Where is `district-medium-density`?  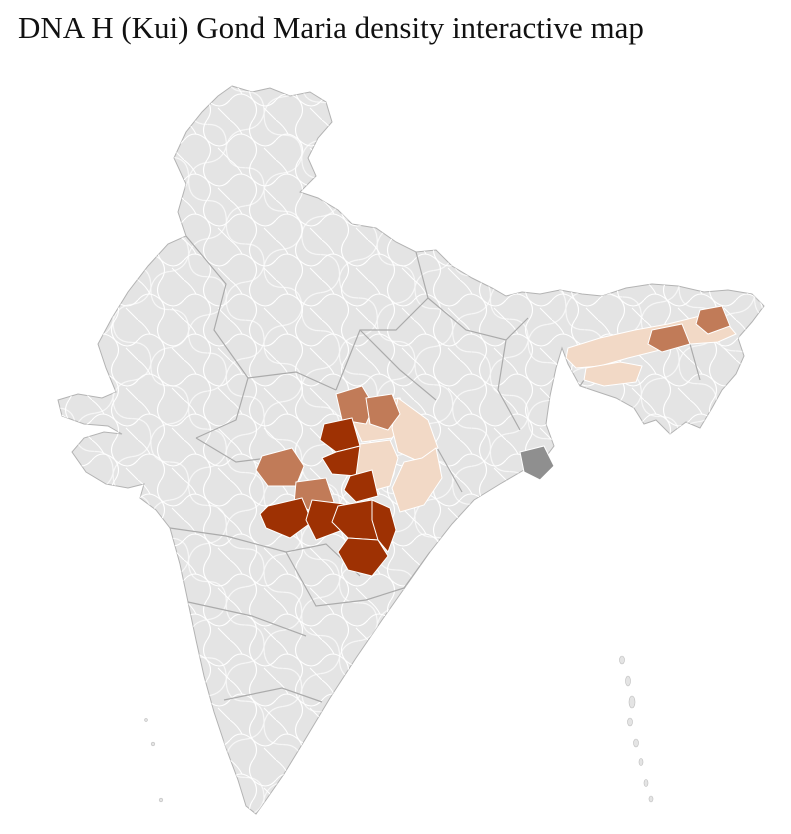 district-medium-density is located at coordinates (383, 412).